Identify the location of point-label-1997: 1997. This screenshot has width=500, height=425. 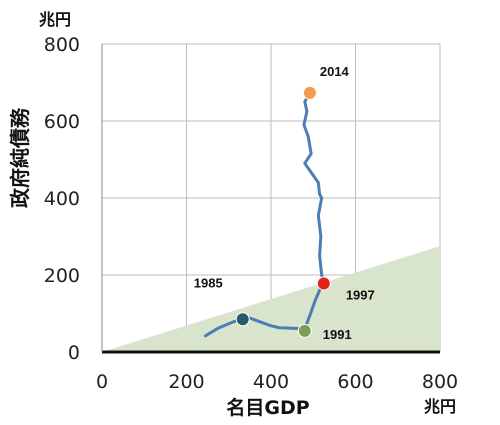
(360, 294).